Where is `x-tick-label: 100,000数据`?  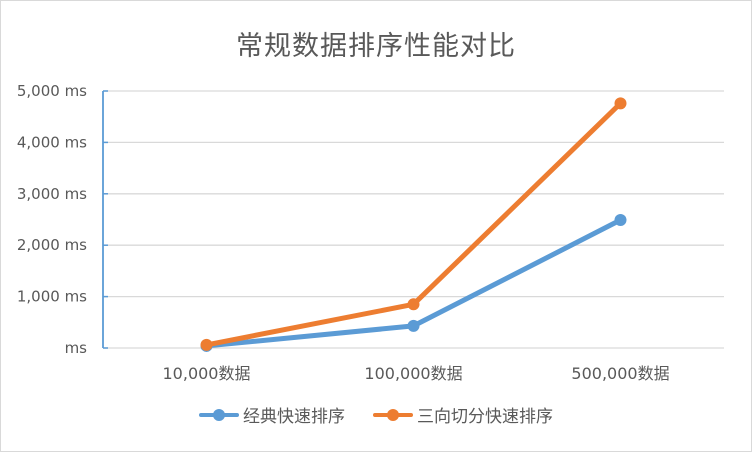
x-tick-label: 100,000数据 is located at coordinates (413, 373).